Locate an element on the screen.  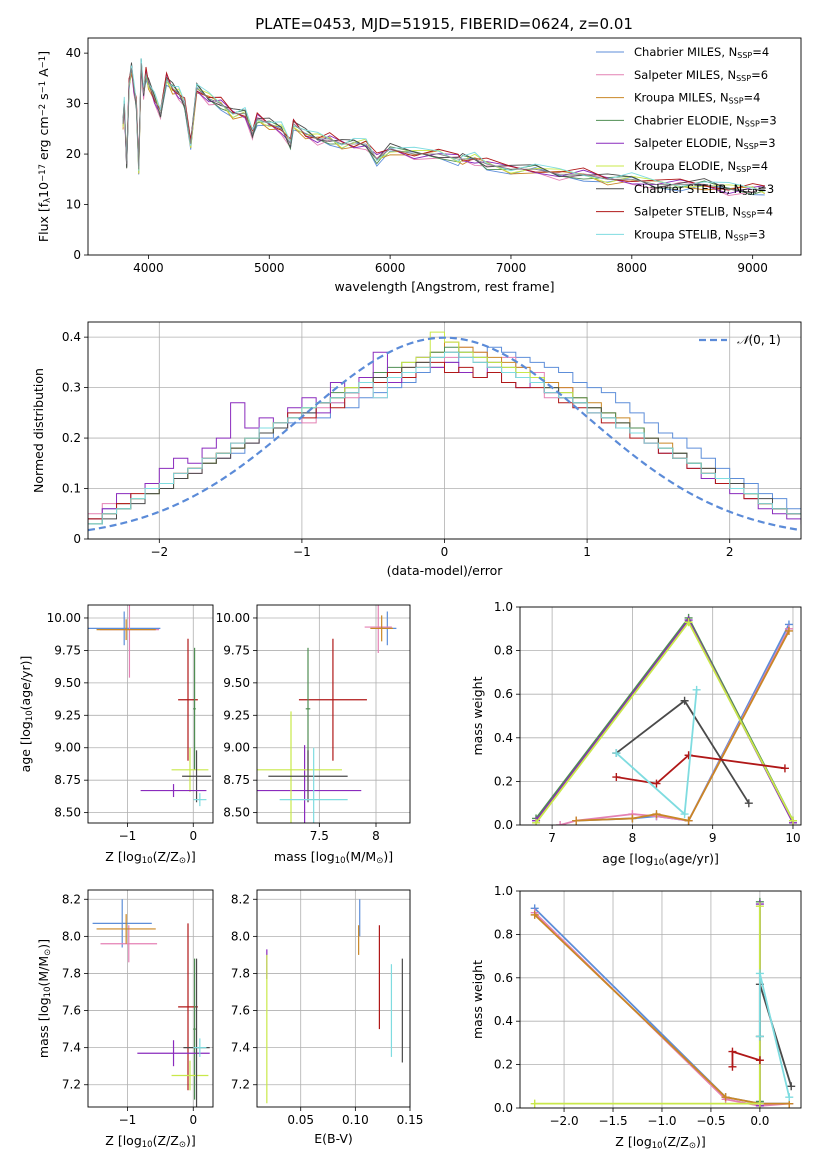
x-tick-label: 8000 is located at coordinates (632, 268).